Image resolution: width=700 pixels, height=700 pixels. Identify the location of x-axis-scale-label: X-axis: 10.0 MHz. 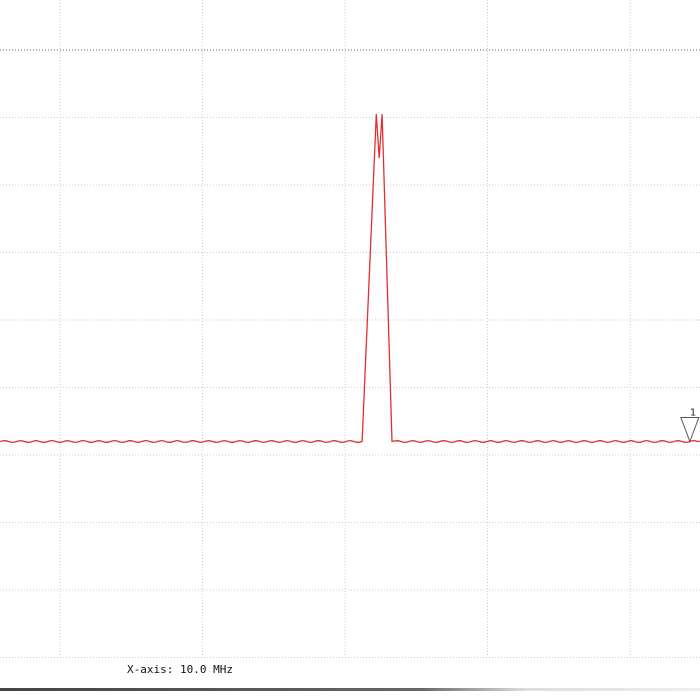
(180, 669).